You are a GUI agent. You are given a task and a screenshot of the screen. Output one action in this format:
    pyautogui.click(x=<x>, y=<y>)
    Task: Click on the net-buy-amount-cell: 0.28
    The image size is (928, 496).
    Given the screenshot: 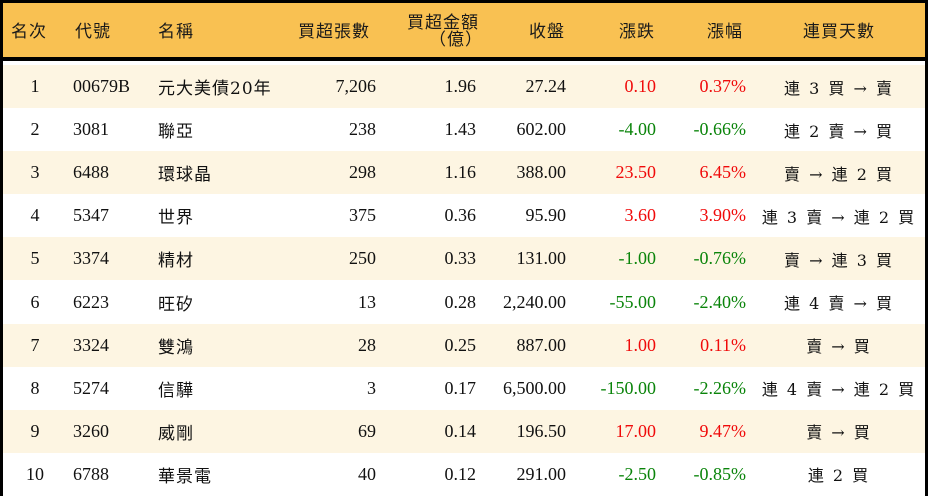 What is the action you would take?
    pyautogui.click(x=460, y=301)
    